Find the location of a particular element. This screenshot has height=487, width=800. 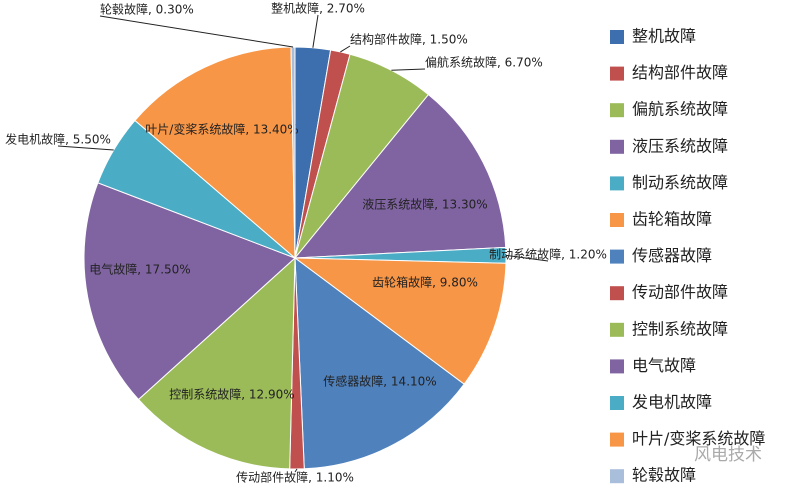

data-label: 轮毂故障, 0.30% is located at coordinates (147, 9).